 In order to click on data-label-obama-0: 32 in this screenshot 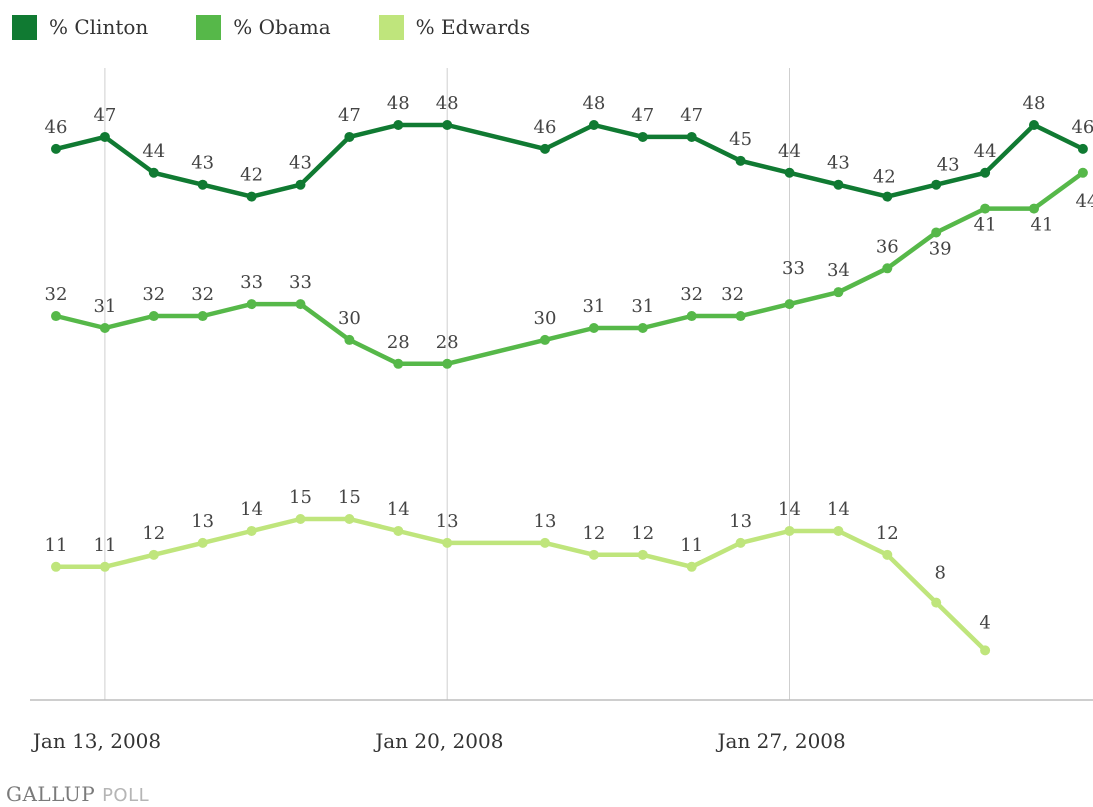, I will do `click(56, 294)`.